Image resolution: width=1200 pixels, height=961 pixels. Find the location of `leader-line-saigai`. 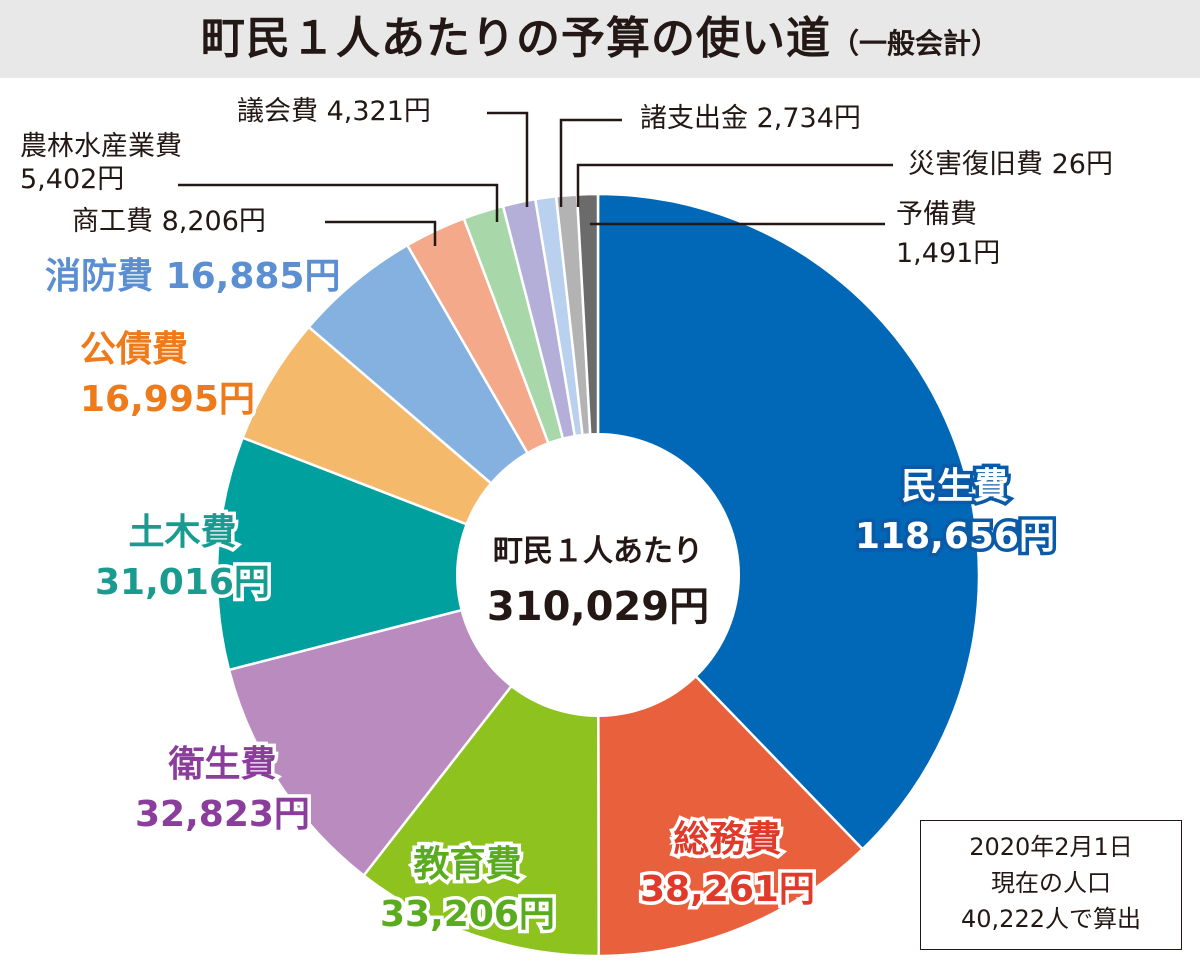

leader-line-saigai is located at coordinates (734, 185).